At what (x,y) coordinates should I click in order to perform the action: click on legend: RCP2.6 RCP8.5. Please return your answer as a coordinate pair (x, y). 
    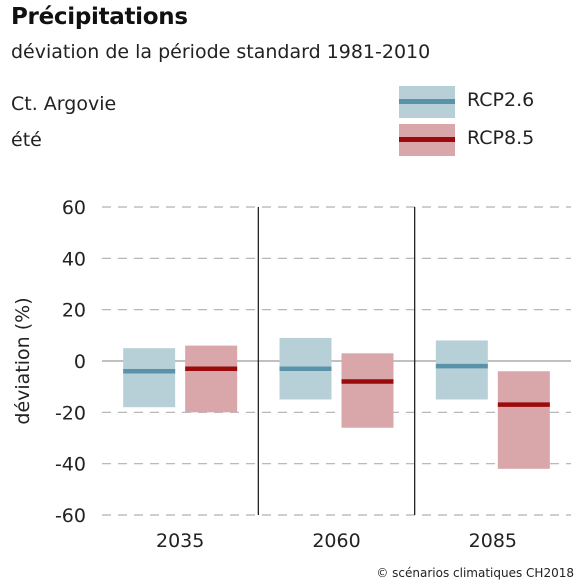
    Looking at the image, I should click on (489, 124).